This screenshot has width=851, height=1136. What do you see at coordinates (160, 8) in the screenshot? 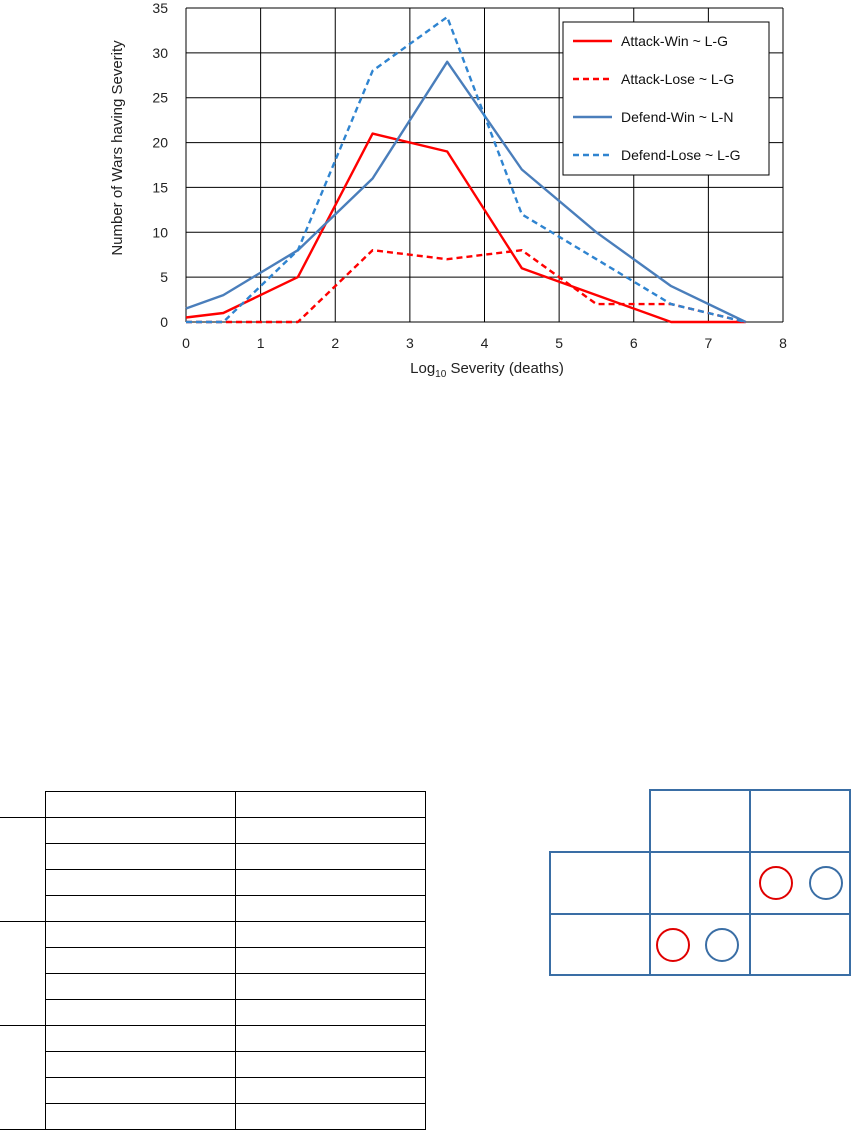
I see `y-tick-label: 35` at bounding box center [160, 8].